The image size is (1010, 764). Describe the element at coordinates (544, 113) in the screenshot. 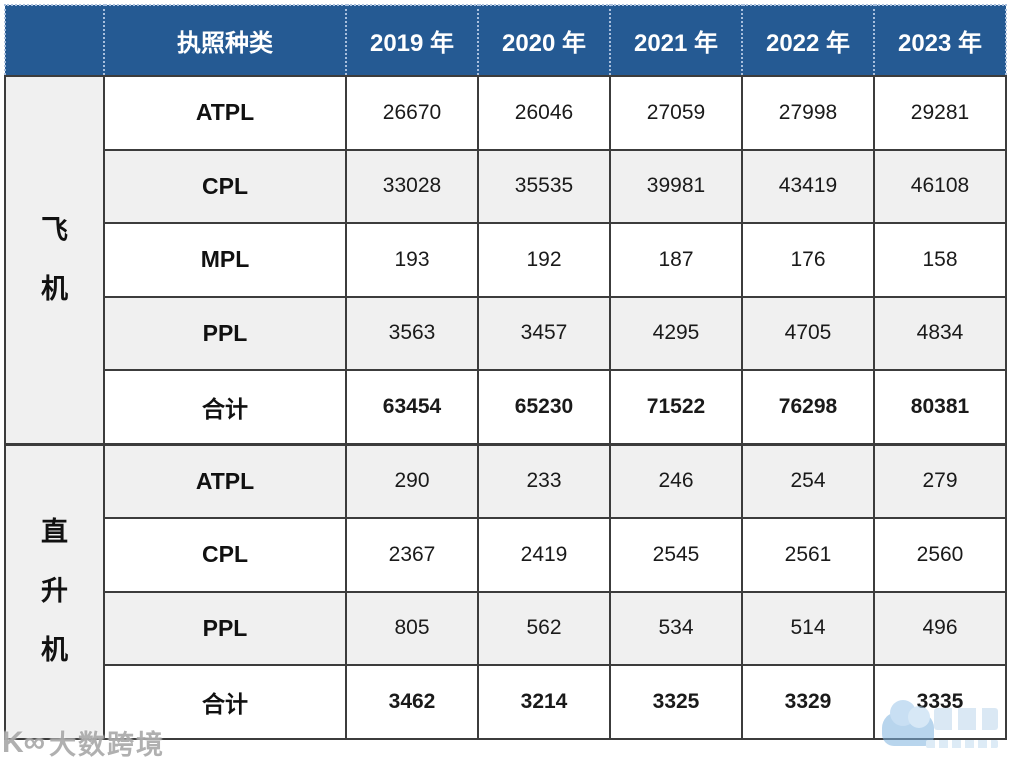

I see `value-cell: 26046` at that location.